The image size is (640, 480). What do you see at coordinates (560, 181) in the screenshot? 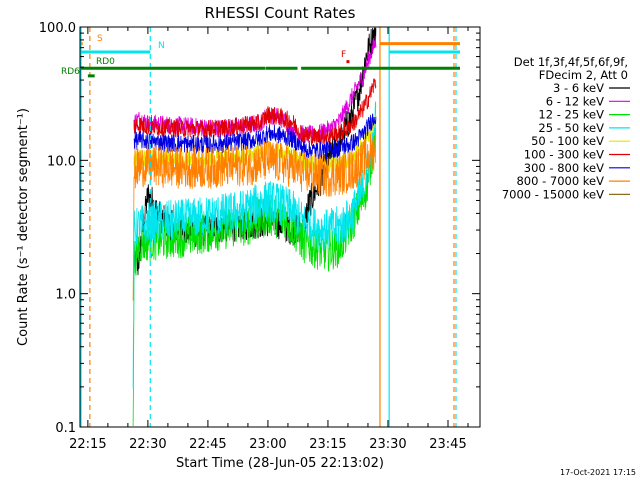
I see `legend-entry-label-7: 800 - 7000 keV` at bounding box center [560, 181].